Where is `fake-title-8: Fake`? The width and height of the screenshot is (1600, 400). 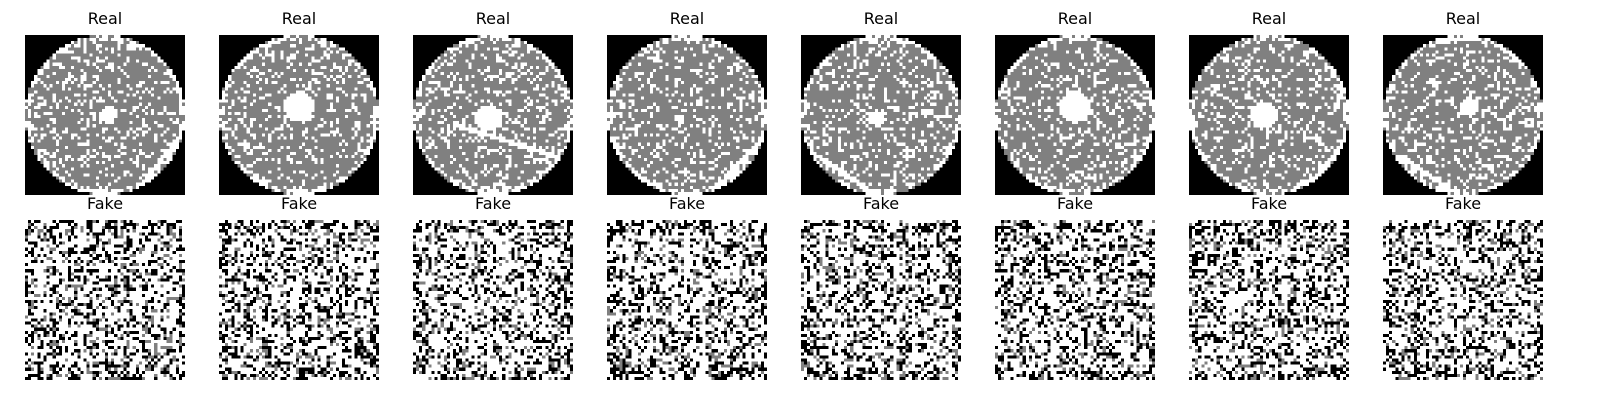
fake-title-8: Fake is located at coordinates (1463, 203).